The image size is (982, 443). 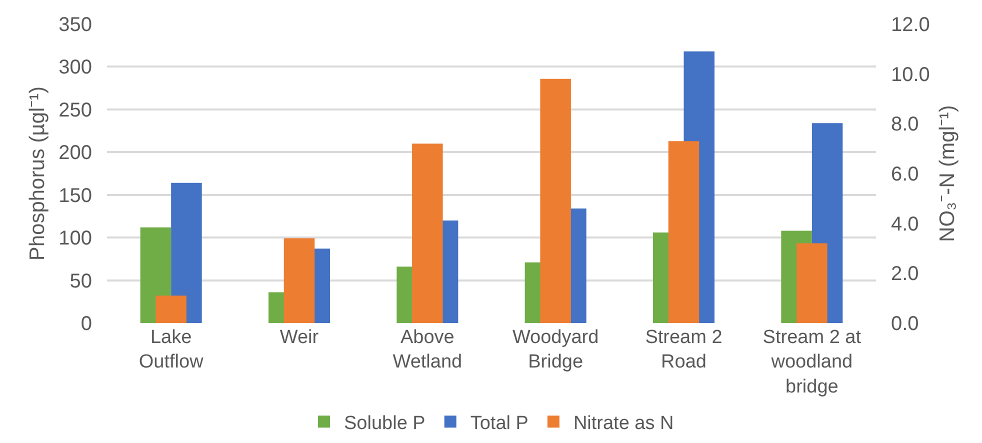 What do you see at coordinates (75, 239) in the screenshot?
I see `y-tick-label: 100` at bounding box center [75, 239].